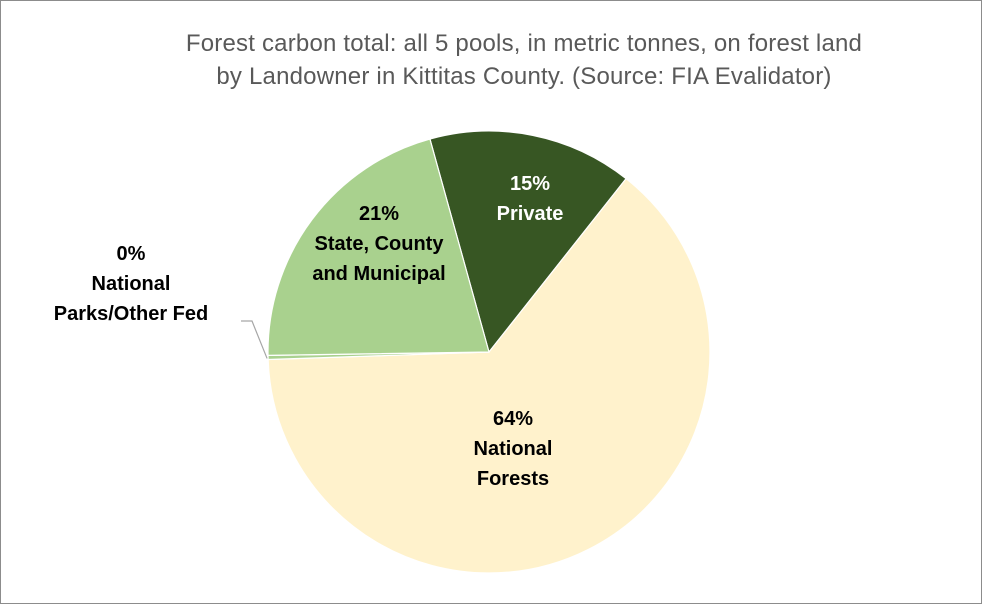 Image resolution: width=982 pixels, height=604 pixels. What do you see at coordinates (513, 479) in the screenshot?
I see `slice-label-name-1-2: Forests` at bounding box center [513, 479].